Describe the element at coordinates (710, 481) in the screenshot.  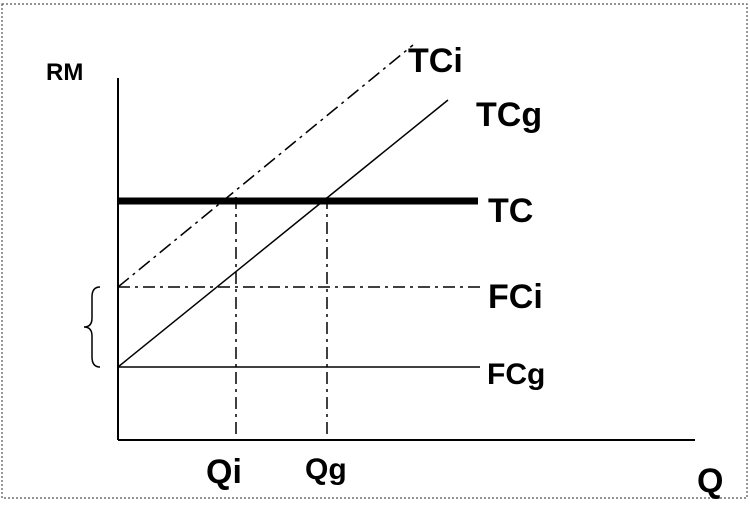
I see `x-axis-label: Q` at that location.